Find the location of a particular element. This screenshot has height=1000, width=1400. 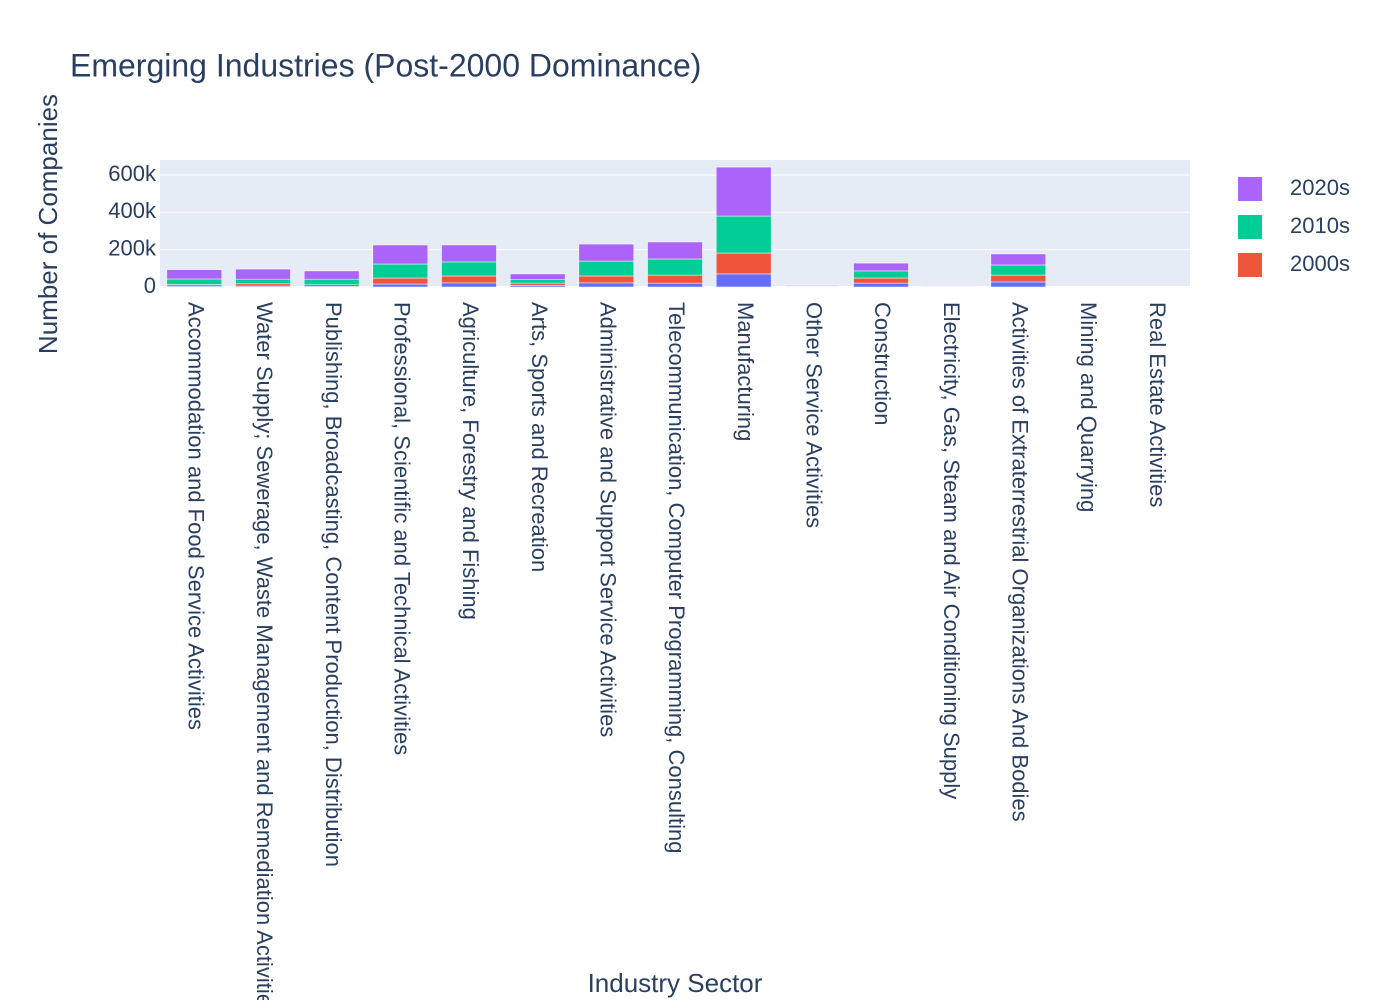

x-tick-label: Other Service Activities is located at coordinates (814, 415).